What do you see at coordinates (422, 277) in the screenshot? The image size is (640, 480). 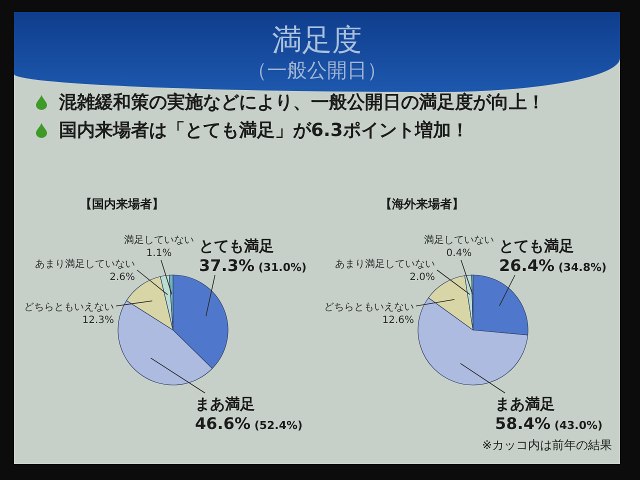 I see `data-label: 2.0%` at bounding box center [422, 277].